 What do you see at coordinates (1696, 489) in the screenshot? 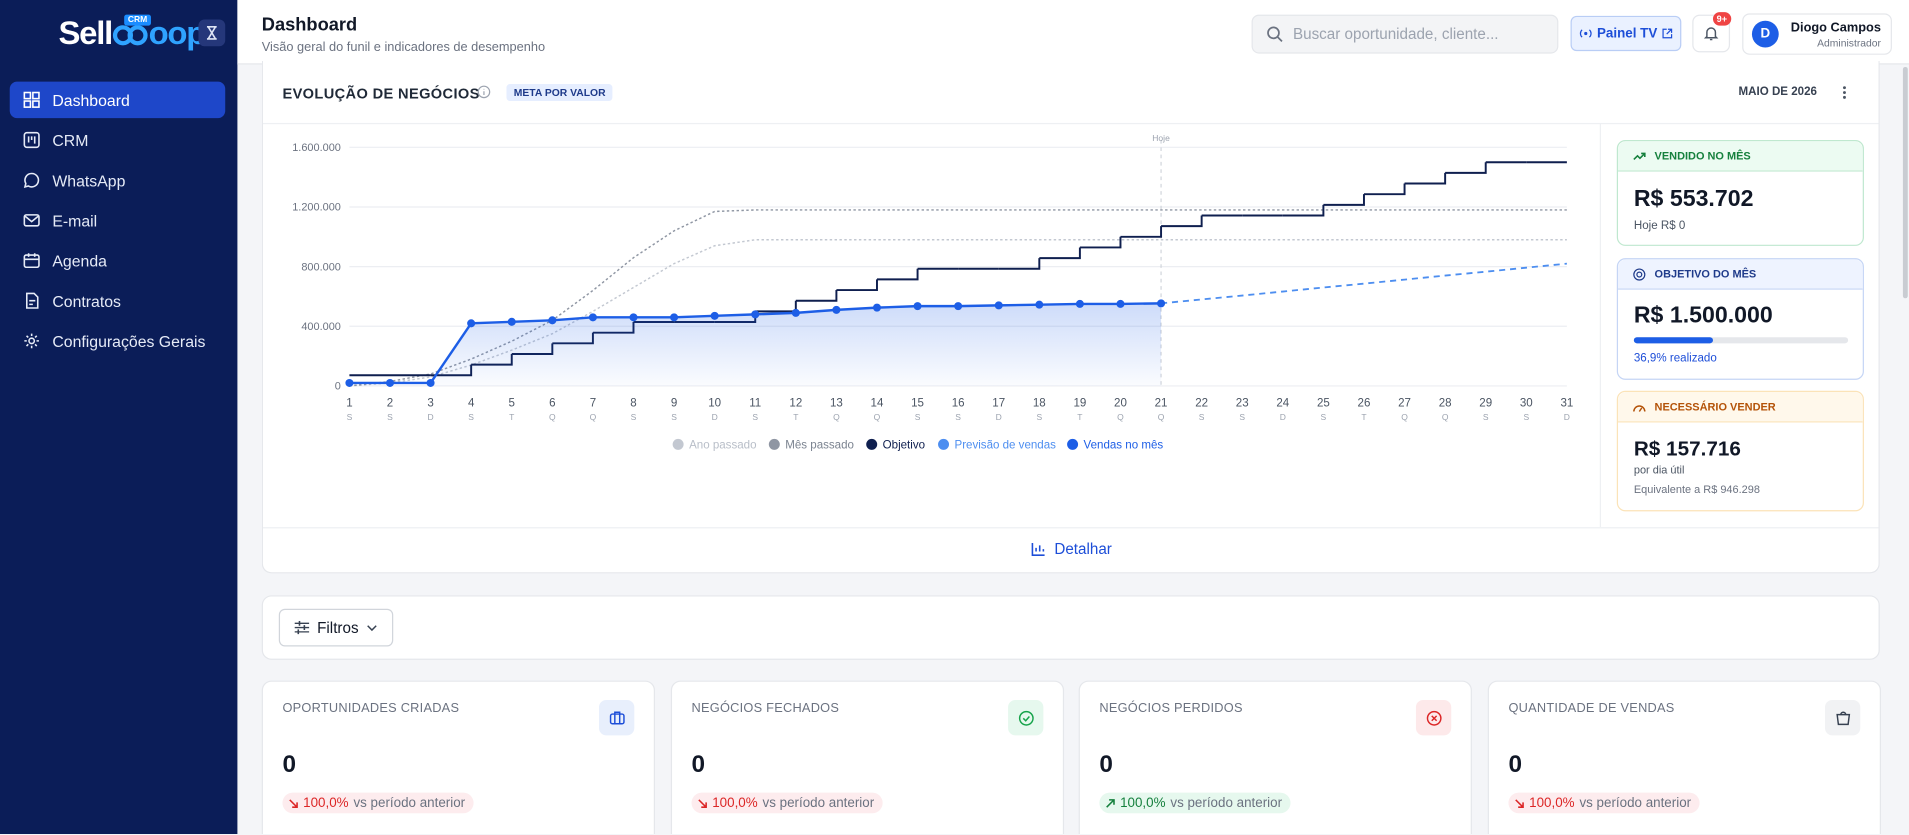
I see `kpi-subnote: Equivalente a R$ 946.298` at bounding box center [1696, 489].